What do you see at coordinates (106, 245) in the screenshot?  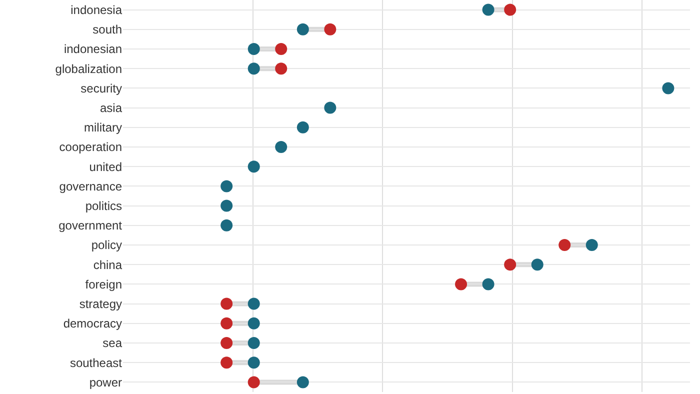 I see `y-tick-label: policy` at bounding box center [106, 245].